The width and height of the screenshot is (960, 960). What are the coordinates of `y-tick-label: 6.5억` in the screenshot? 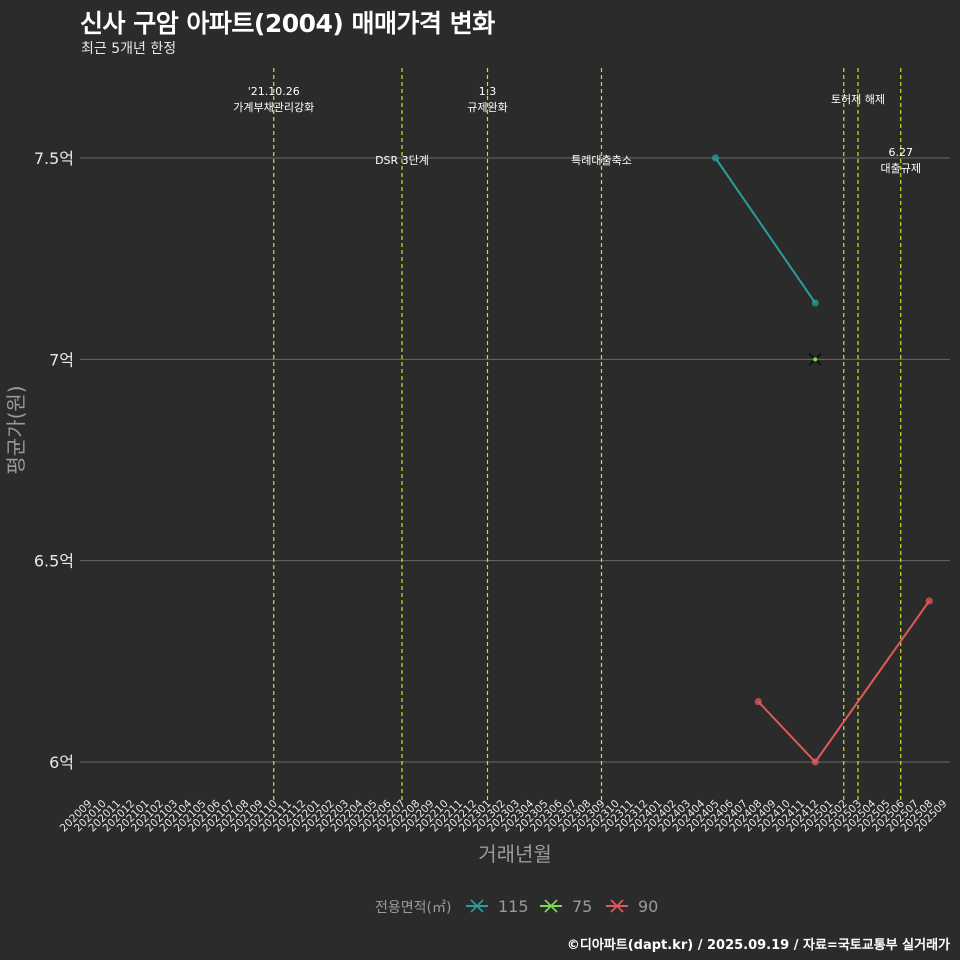 It's located at (54, 561).